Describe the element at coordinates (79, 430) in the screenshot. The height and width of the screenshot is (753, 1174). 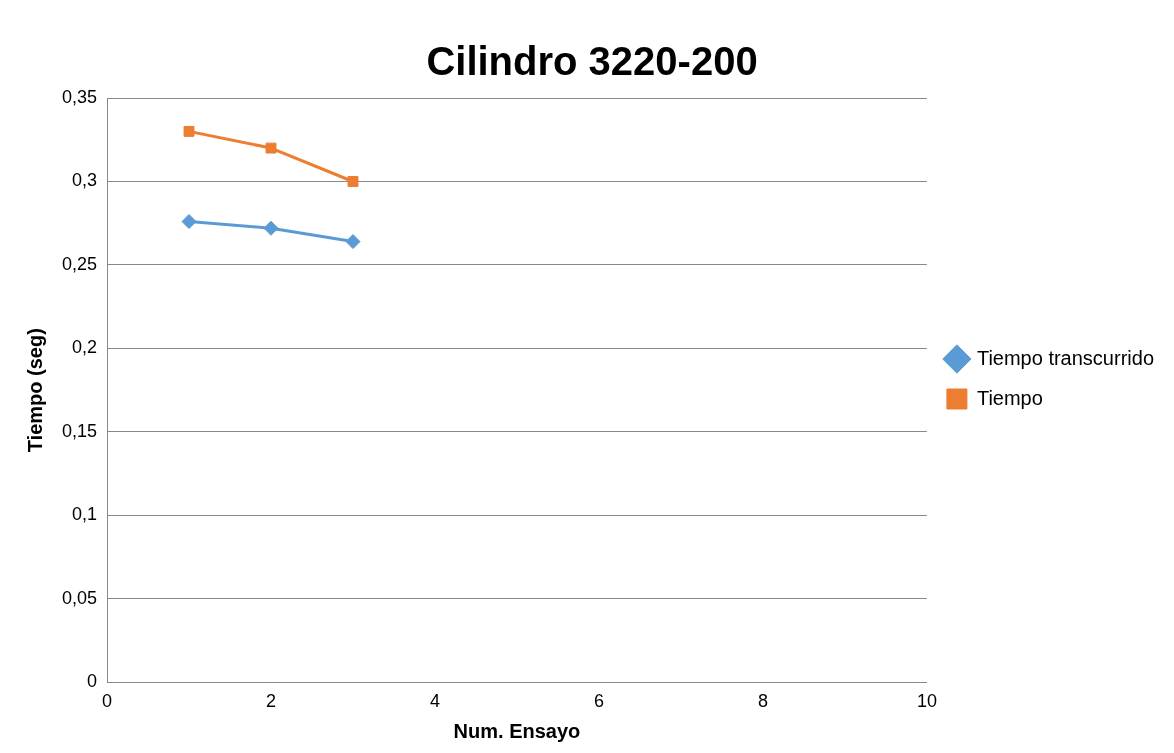
I see `y-tick-label: 0,15` at that location.